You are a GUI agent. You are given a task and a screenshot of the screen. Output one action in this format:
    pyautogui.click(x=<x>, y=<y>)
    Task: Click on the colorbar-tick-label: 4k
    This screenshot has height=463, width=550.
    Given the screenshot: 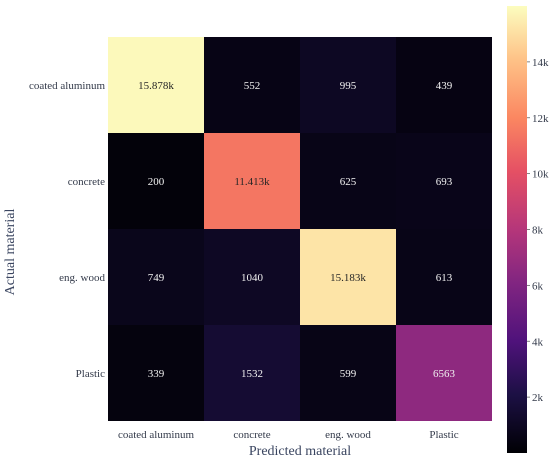 What is the action you would take?
    pyautogui.click(x=538, y=342)
    